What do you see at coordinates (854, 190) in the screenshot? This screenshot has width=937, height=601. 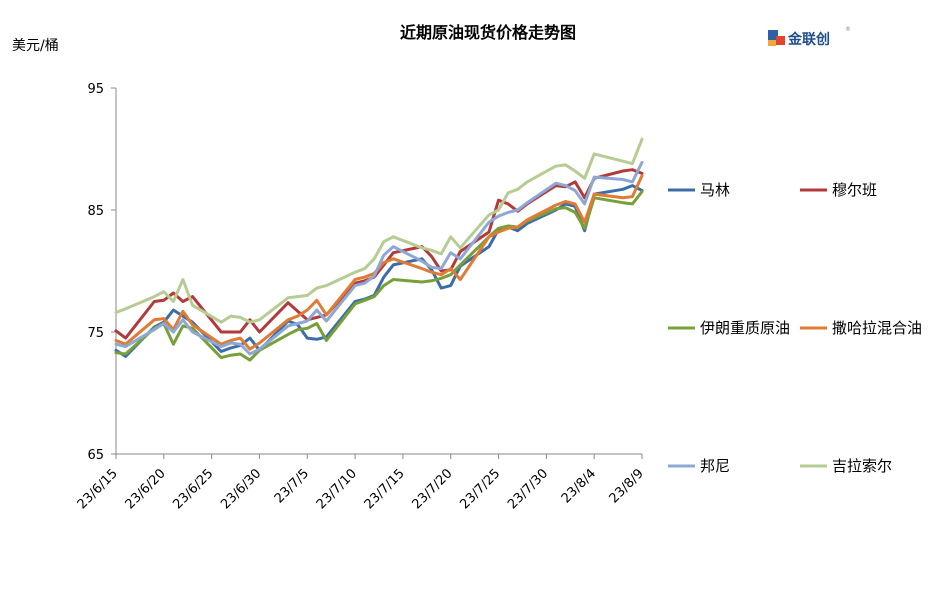 I see `legend-label: 穆尔班` at bounding box center [854, 190].